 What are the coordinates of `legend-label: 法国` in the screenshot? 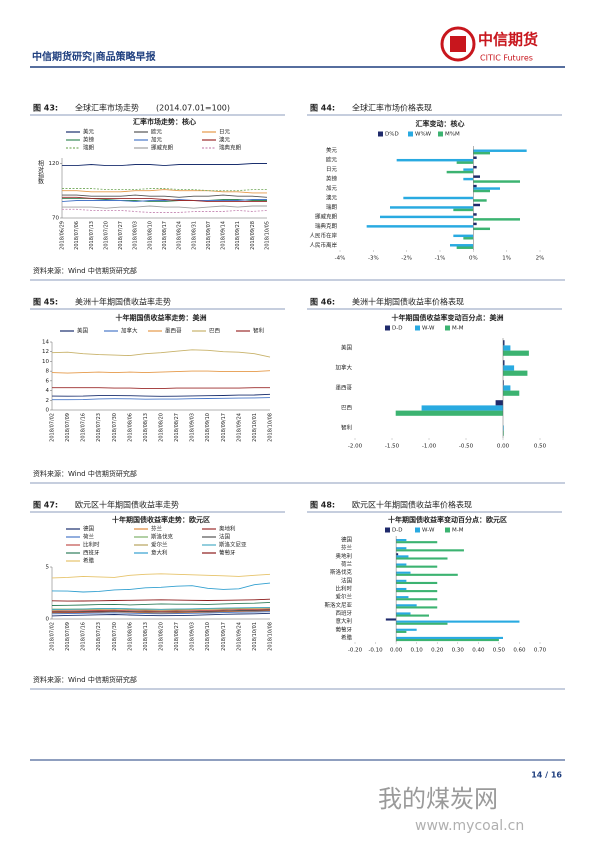 It's located at (225, 537).